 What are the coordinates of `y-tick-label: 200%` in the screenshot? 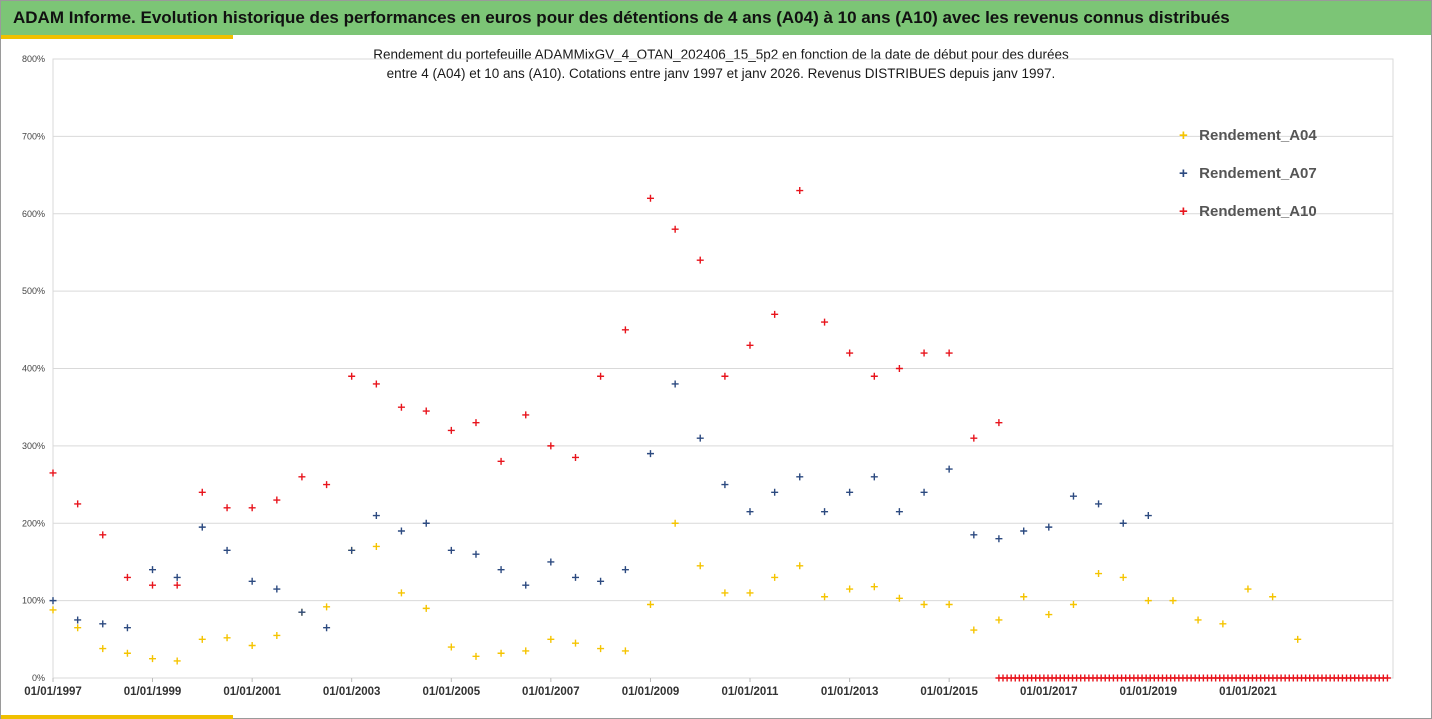 It's located at (33, 523).